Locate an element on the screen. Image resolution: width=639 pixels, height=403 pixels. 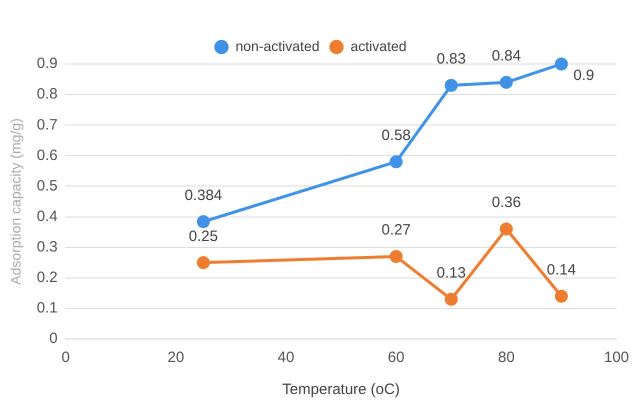
data-label: 0.13 is located at coordinates (451, 273).